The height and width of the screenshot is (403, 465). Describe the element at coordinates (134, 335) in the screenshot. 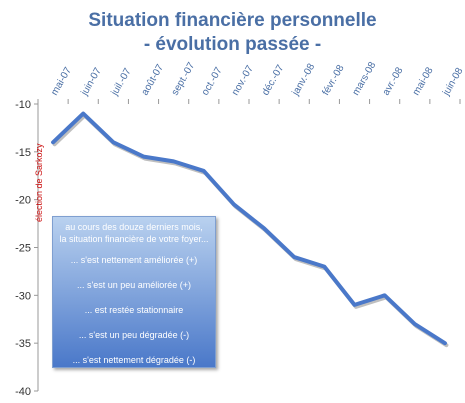

I see `legend-item: ... s'est un peu dégradée (-)` at that location.